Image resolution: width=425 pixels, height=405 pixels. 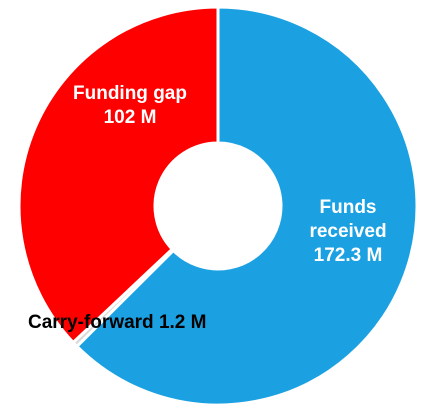 I want to click on category-label: Funds received, so click(x=348, y=219).